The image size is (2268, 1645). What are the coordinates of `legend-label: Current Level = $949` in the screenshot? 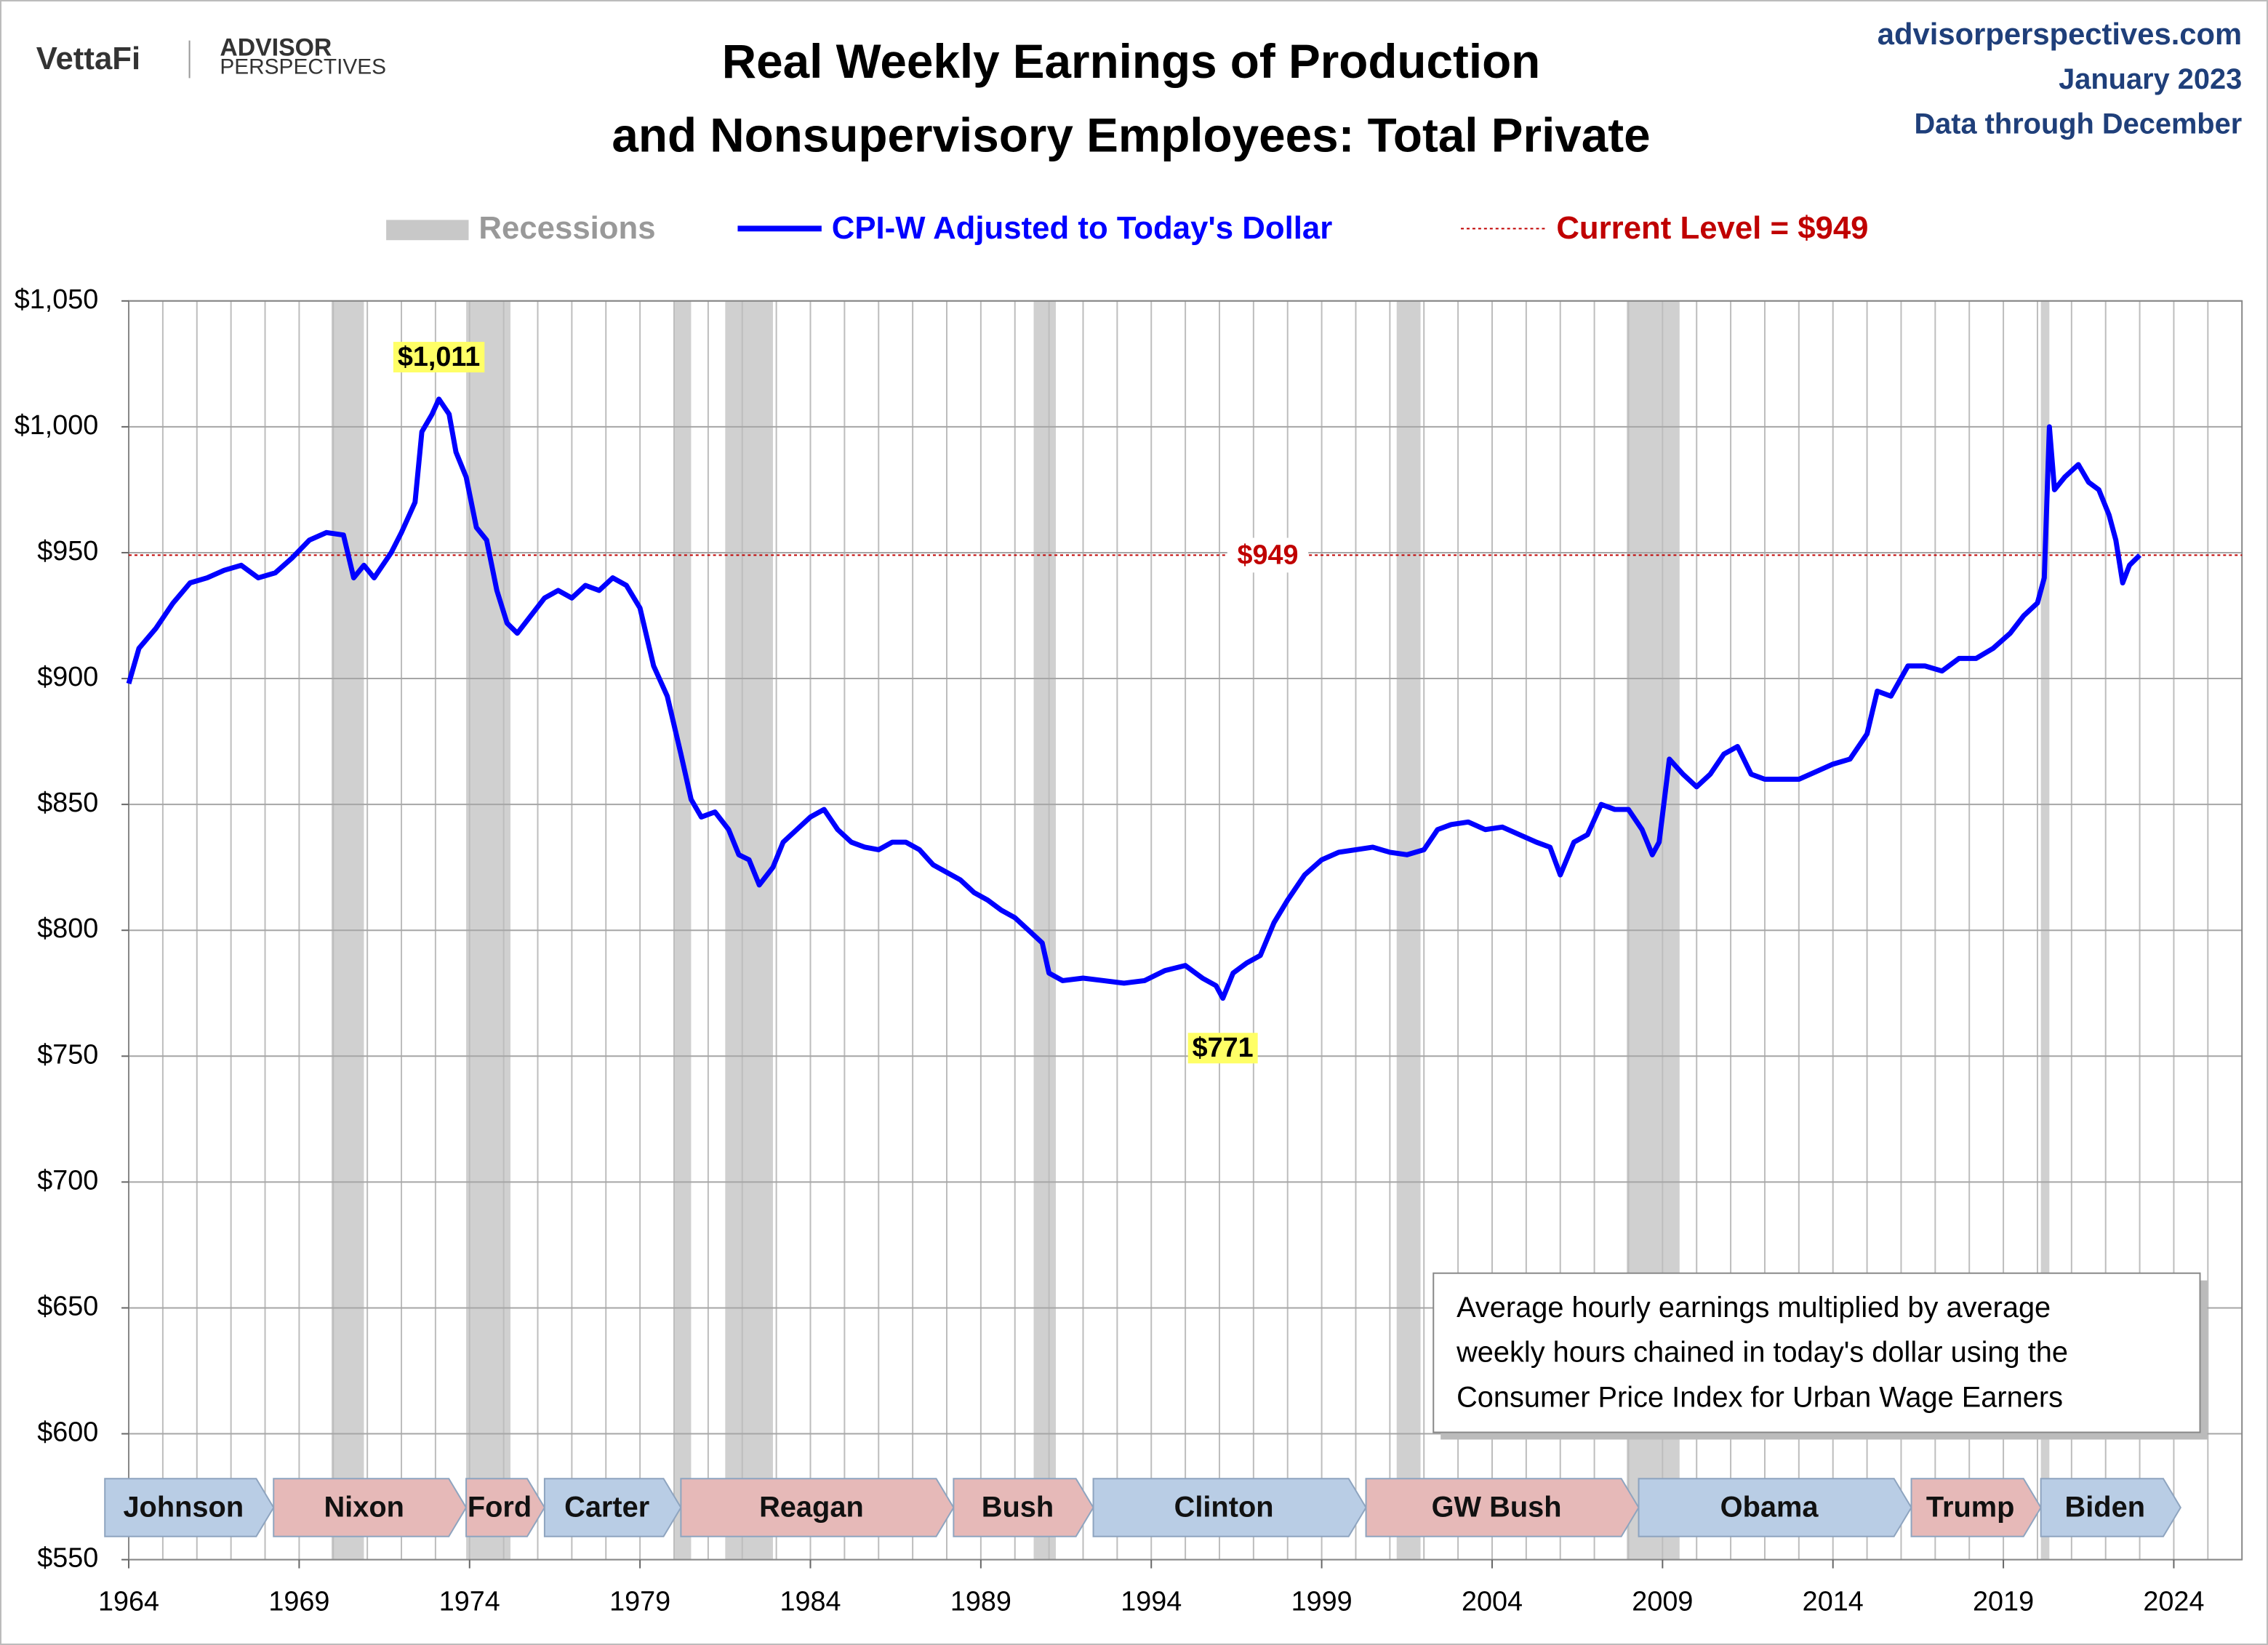 It's located at (1712, 228).